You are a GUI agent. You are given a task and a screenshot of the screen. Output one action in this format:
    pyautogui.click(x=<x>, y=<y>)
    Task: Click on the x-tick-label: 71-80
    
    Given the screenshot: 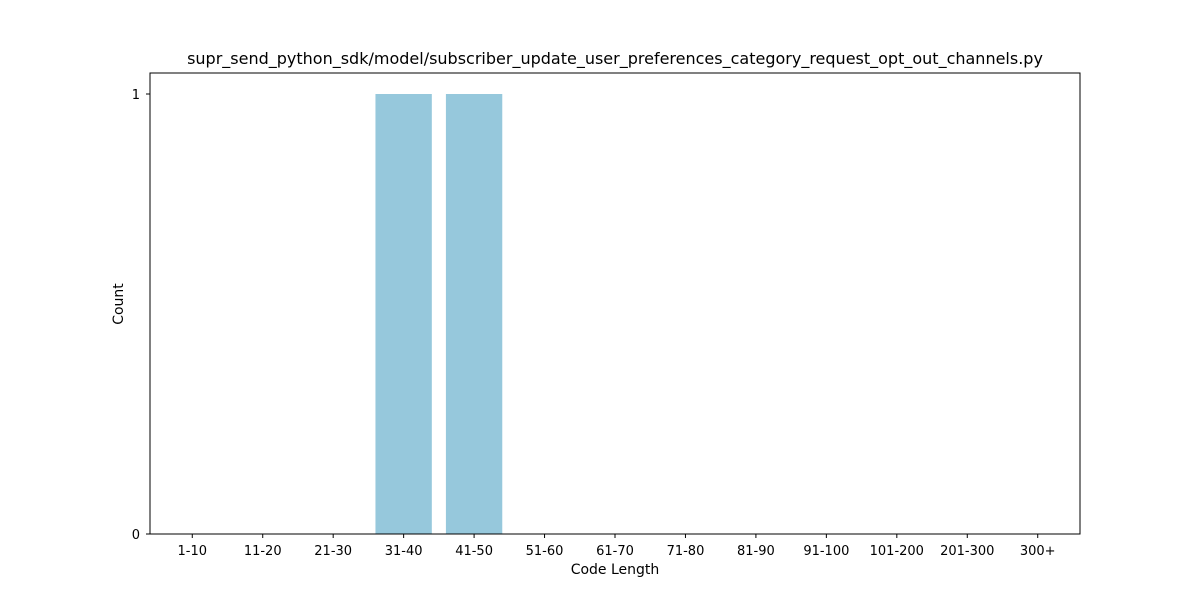 What is the action you would take?
    pyautogui.click(x=686, y=551)
    